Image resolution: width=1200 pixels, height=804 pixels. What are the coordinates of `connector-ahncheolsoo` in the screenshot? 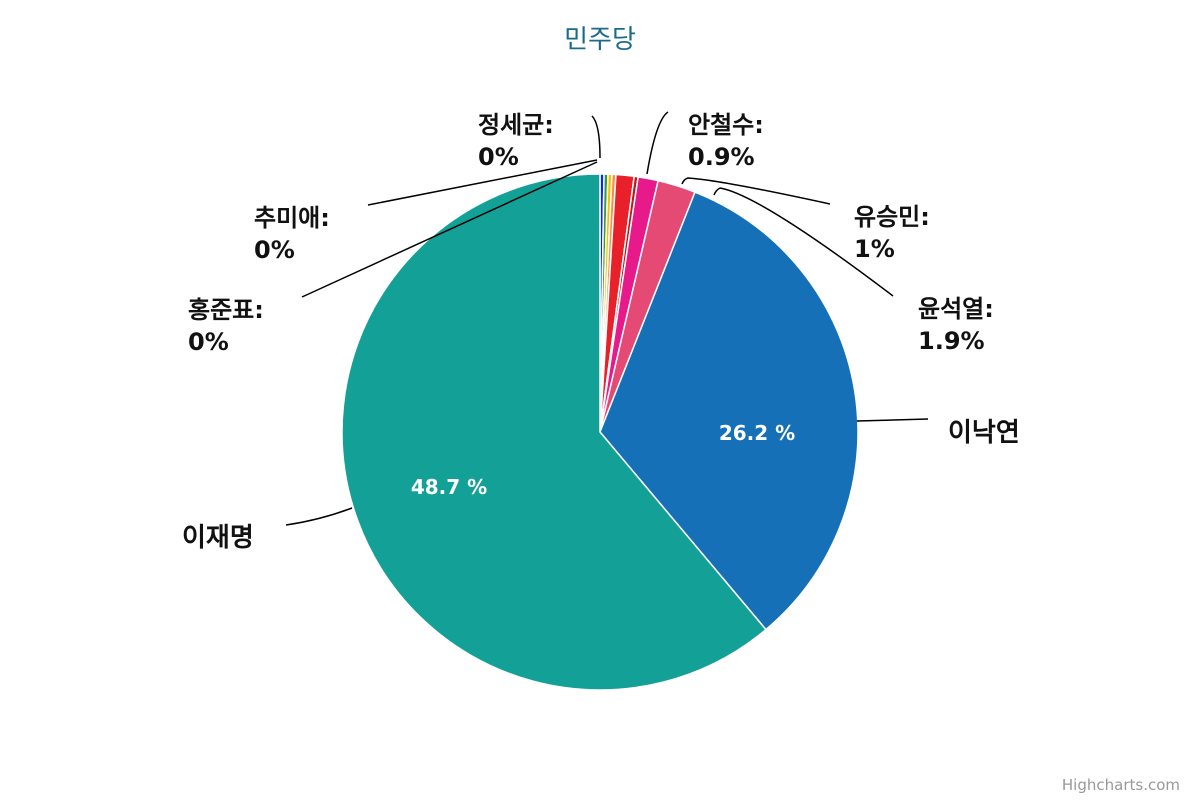 It's located at (657, 143).